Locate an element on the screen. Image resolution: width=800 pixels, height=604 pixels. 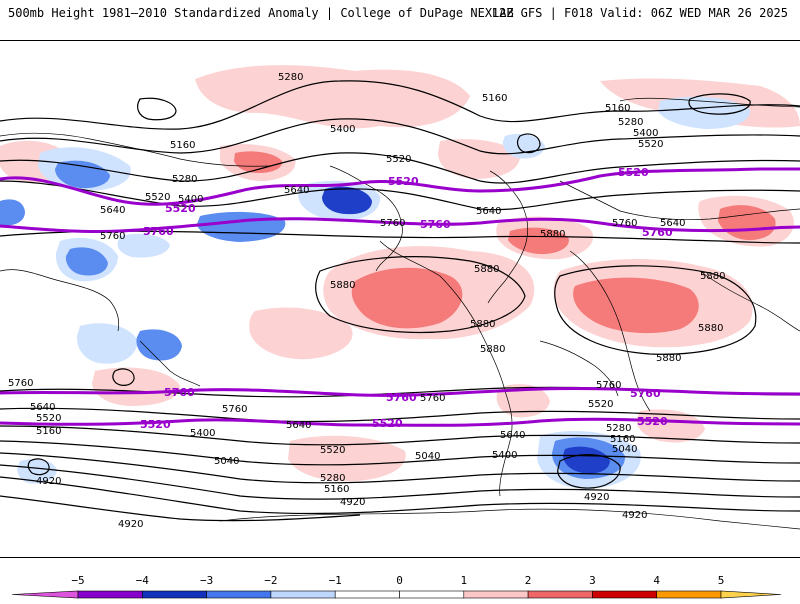
colorbar-svg: −5 −4 −3 −2 −1 0 1 2 3 4 5 is located at coordinates (396, 586).